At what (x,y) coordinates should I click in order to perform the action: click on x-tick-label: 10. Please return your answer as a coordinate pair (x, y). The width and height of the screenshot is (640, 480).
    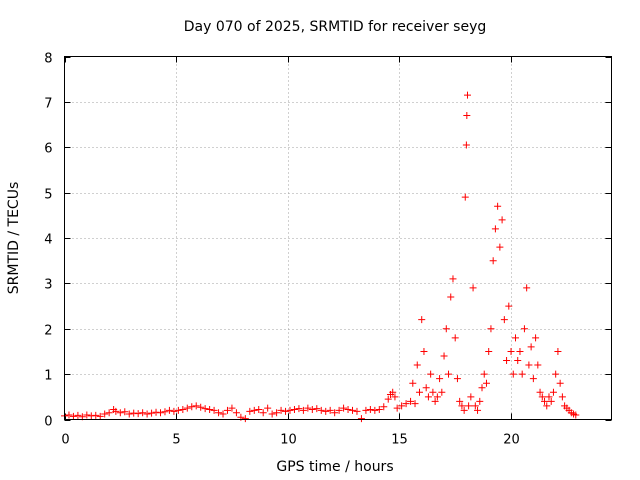
    Looking at the image, I should click on (288, 440).